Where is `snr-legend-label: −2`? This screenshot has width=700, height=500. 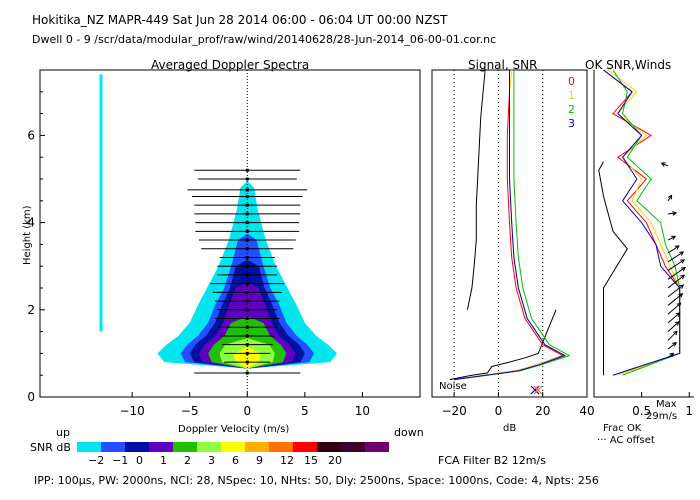 snr-legend-label: −2 is located at coordinates (96, 460).